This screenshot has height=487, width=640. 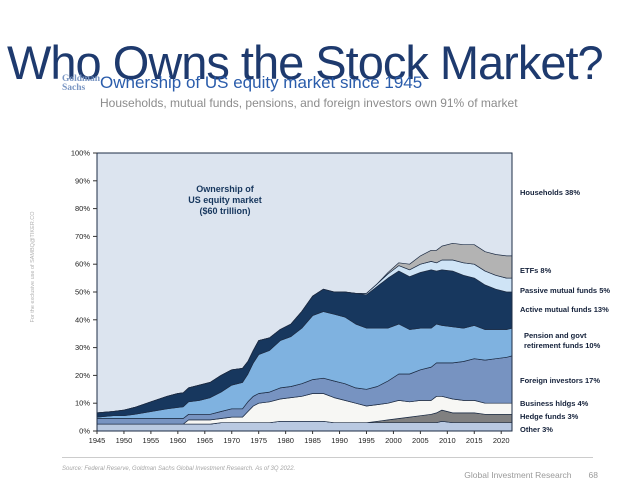 I want to click on svg-text: US equity market, so click(x=225, y=200).